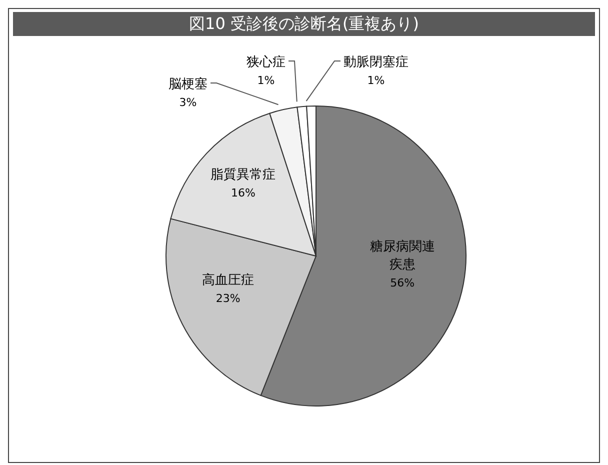  I want to click on slice-label: 脳梗塞, so click(188, 84).